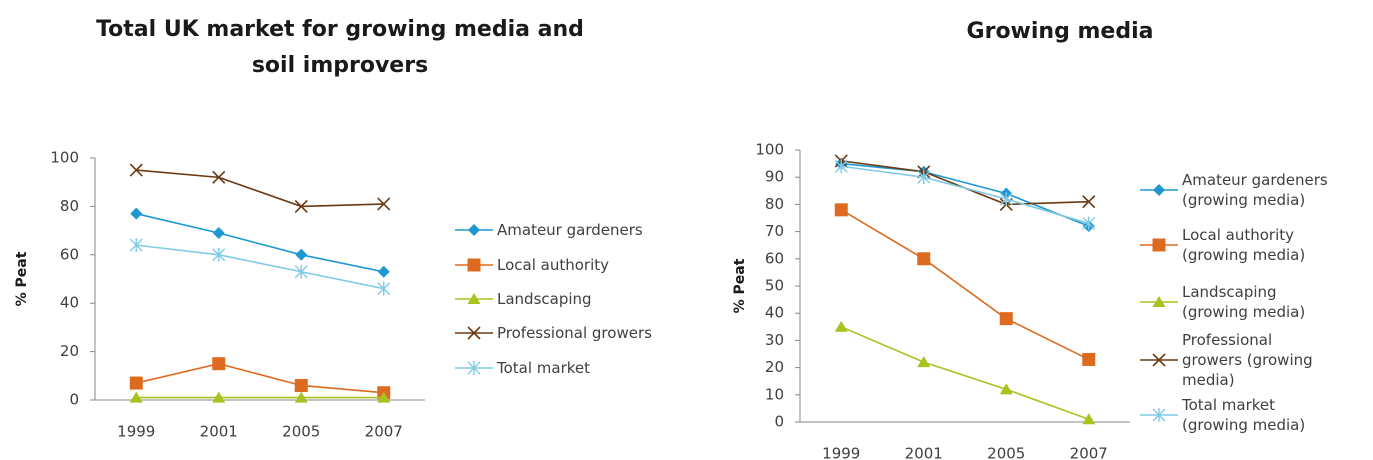  What do you see at coordinates (774, 177) in the screenshot?
I see `y-tick-label: 90` at bounding box center [774, 177].